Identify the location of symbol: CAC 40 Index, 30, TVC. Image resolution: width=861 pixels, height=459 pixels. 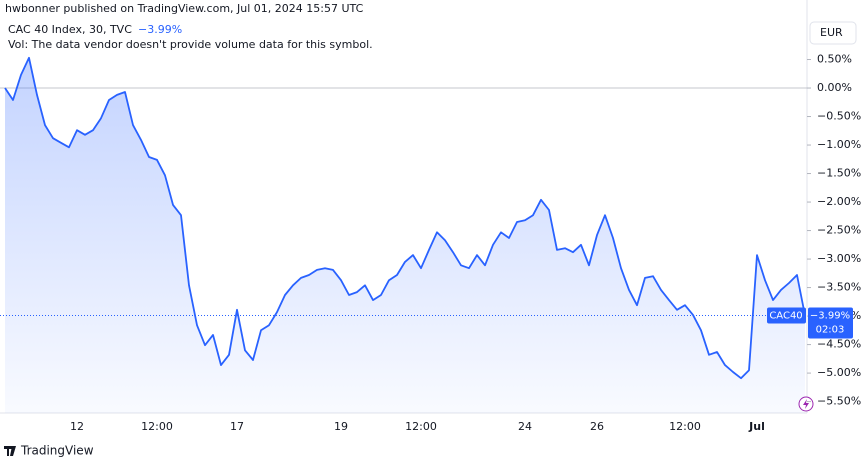
(70, 29).